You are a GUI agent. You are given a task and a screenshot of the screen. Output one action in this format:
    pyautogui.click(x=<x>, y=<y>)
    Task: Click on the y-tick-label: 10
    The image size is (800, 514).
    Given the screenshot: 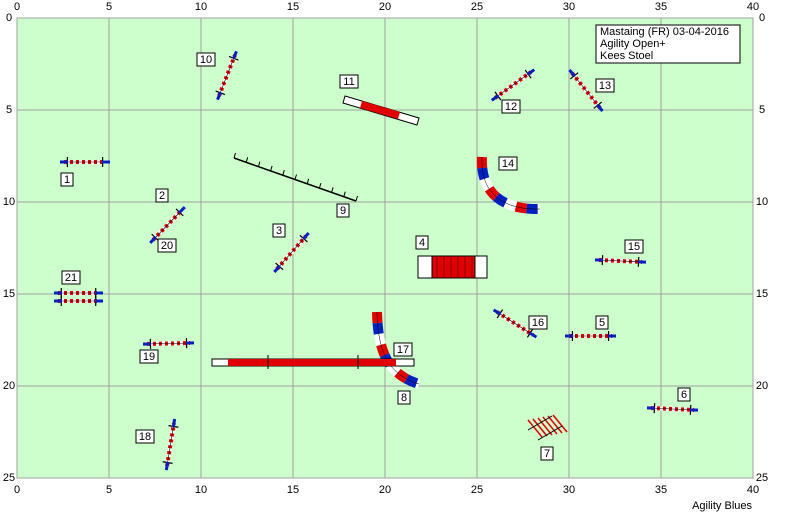 What is the action you would take?
    pyautogui.click(x=9, y=202)
    